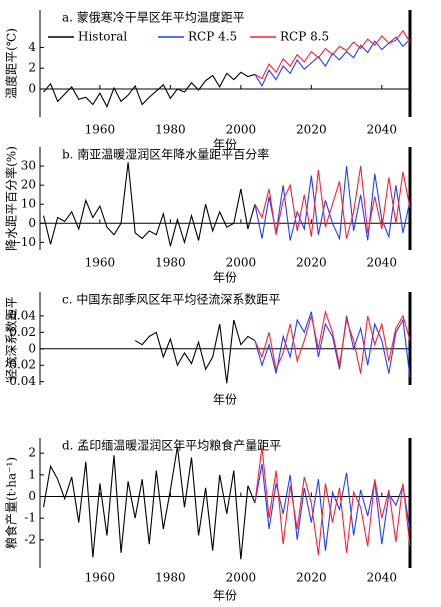 The width and height of the screenshot is (441, 607). What do you see at coordinates (32, 47) in the screenshot?
I see `y-tick-label: 4` at bounding box center [32, 47].